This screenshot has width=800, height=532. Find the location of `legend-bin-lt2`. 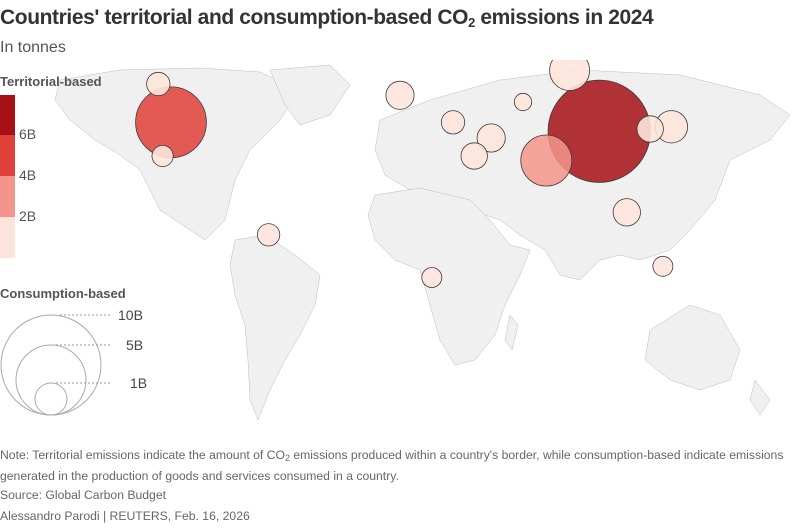

legend-bin-lt2 is located at coordinates (7, 237).